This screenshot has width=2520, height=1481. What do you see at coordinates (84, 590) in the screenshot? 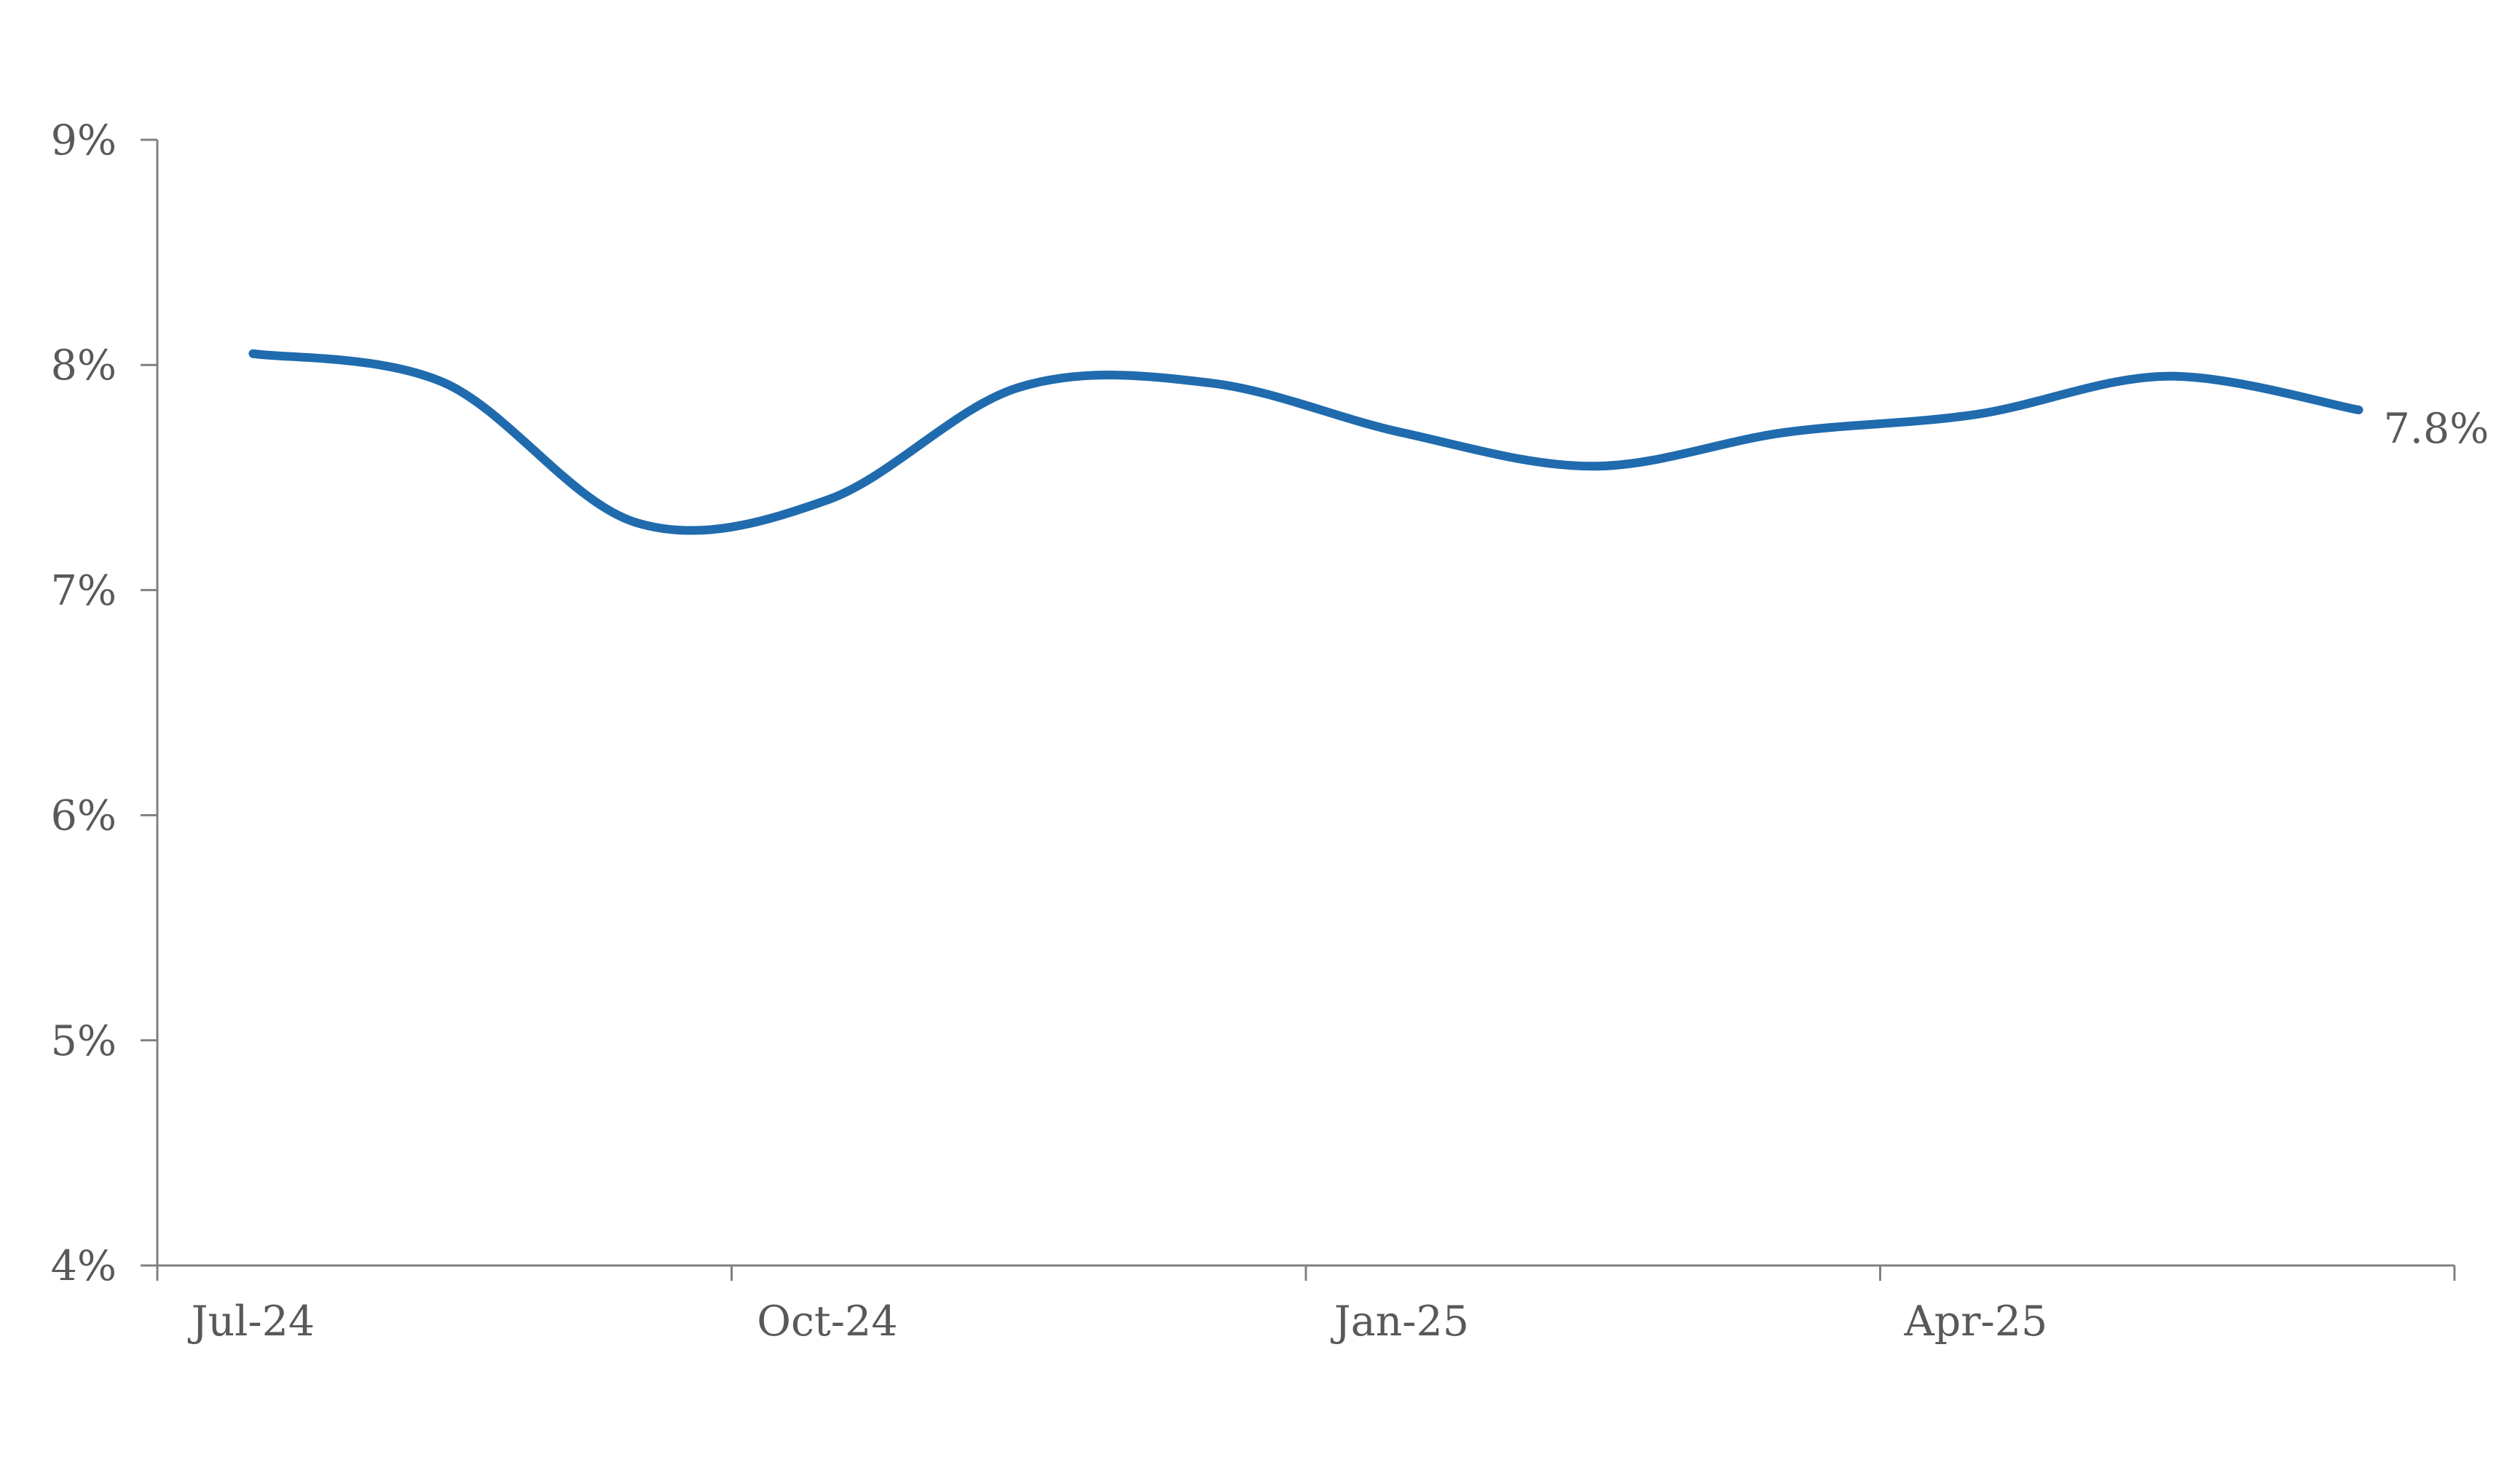
I see `y-tick-label: 7%` at bounding box center [84, 590].